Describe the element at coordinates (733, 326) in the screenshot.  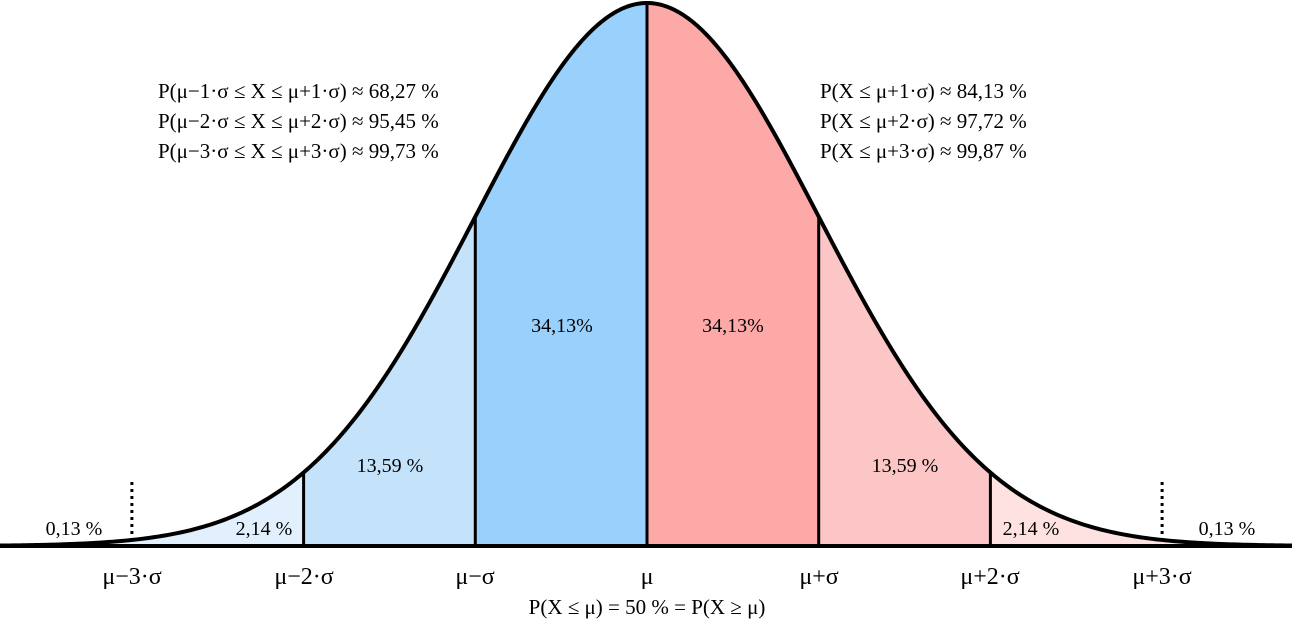
I see `pct-label-right-0-1: 34,13%` at that location.